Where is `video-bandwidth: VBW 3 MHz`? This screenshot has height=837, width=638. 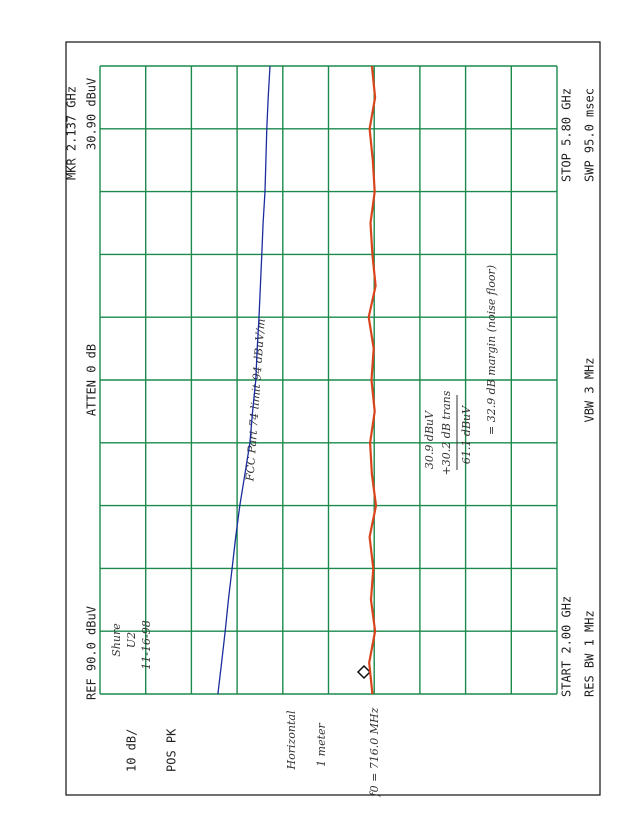 video-bandwidth: VBW 3 MHz is located at coordinates (590, 389).